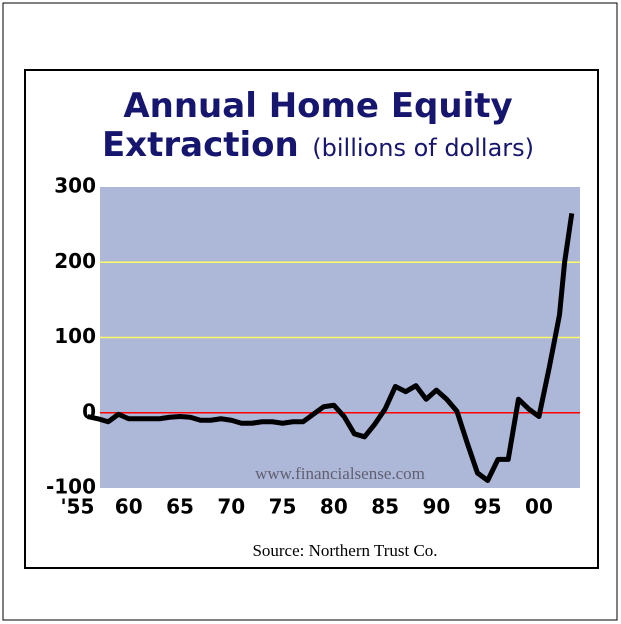 The image size is (621, 624). What do you see at coordinates (385, 507) in the screenshot?
I see `x-tick-label: 85` at bounding box center [385, 507].